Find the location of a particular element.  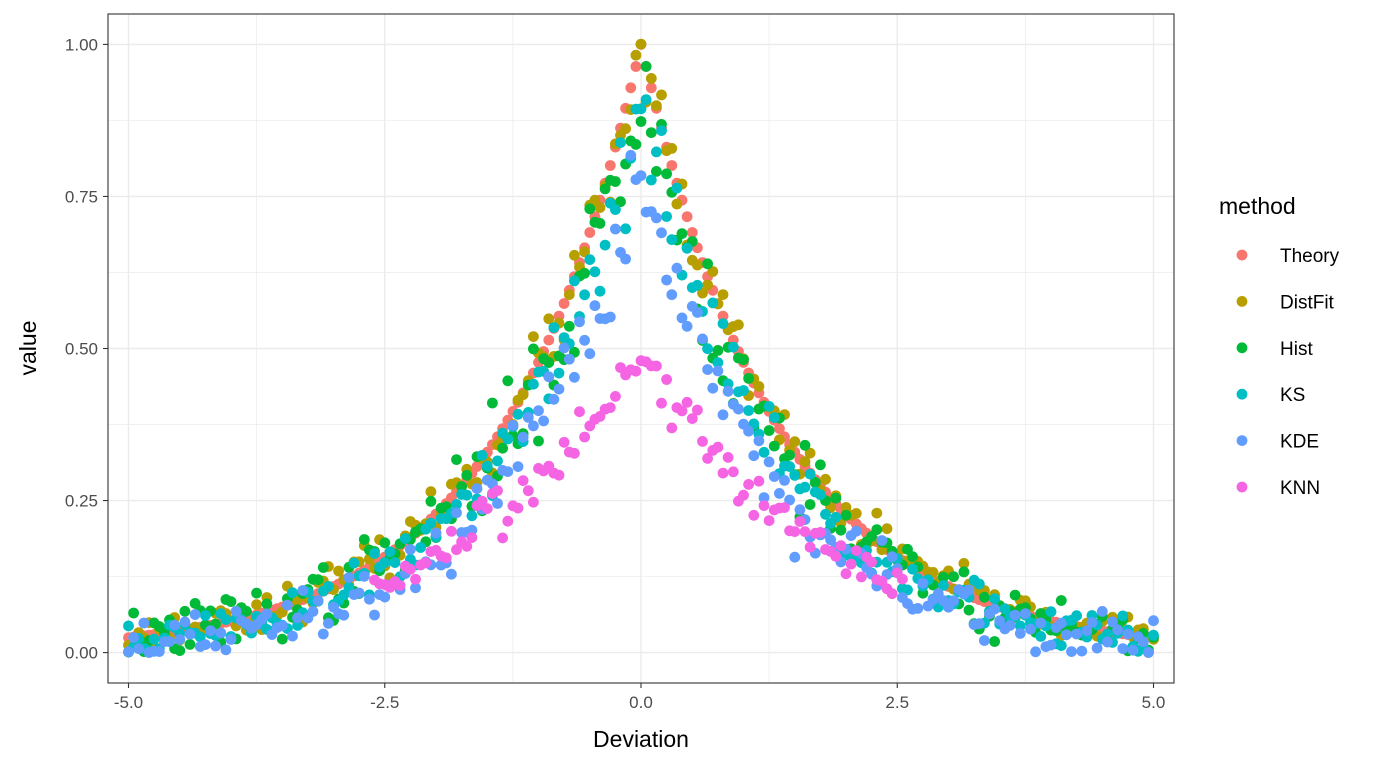

y-tick-label: 0.25 is located at coordinates (81, 501).